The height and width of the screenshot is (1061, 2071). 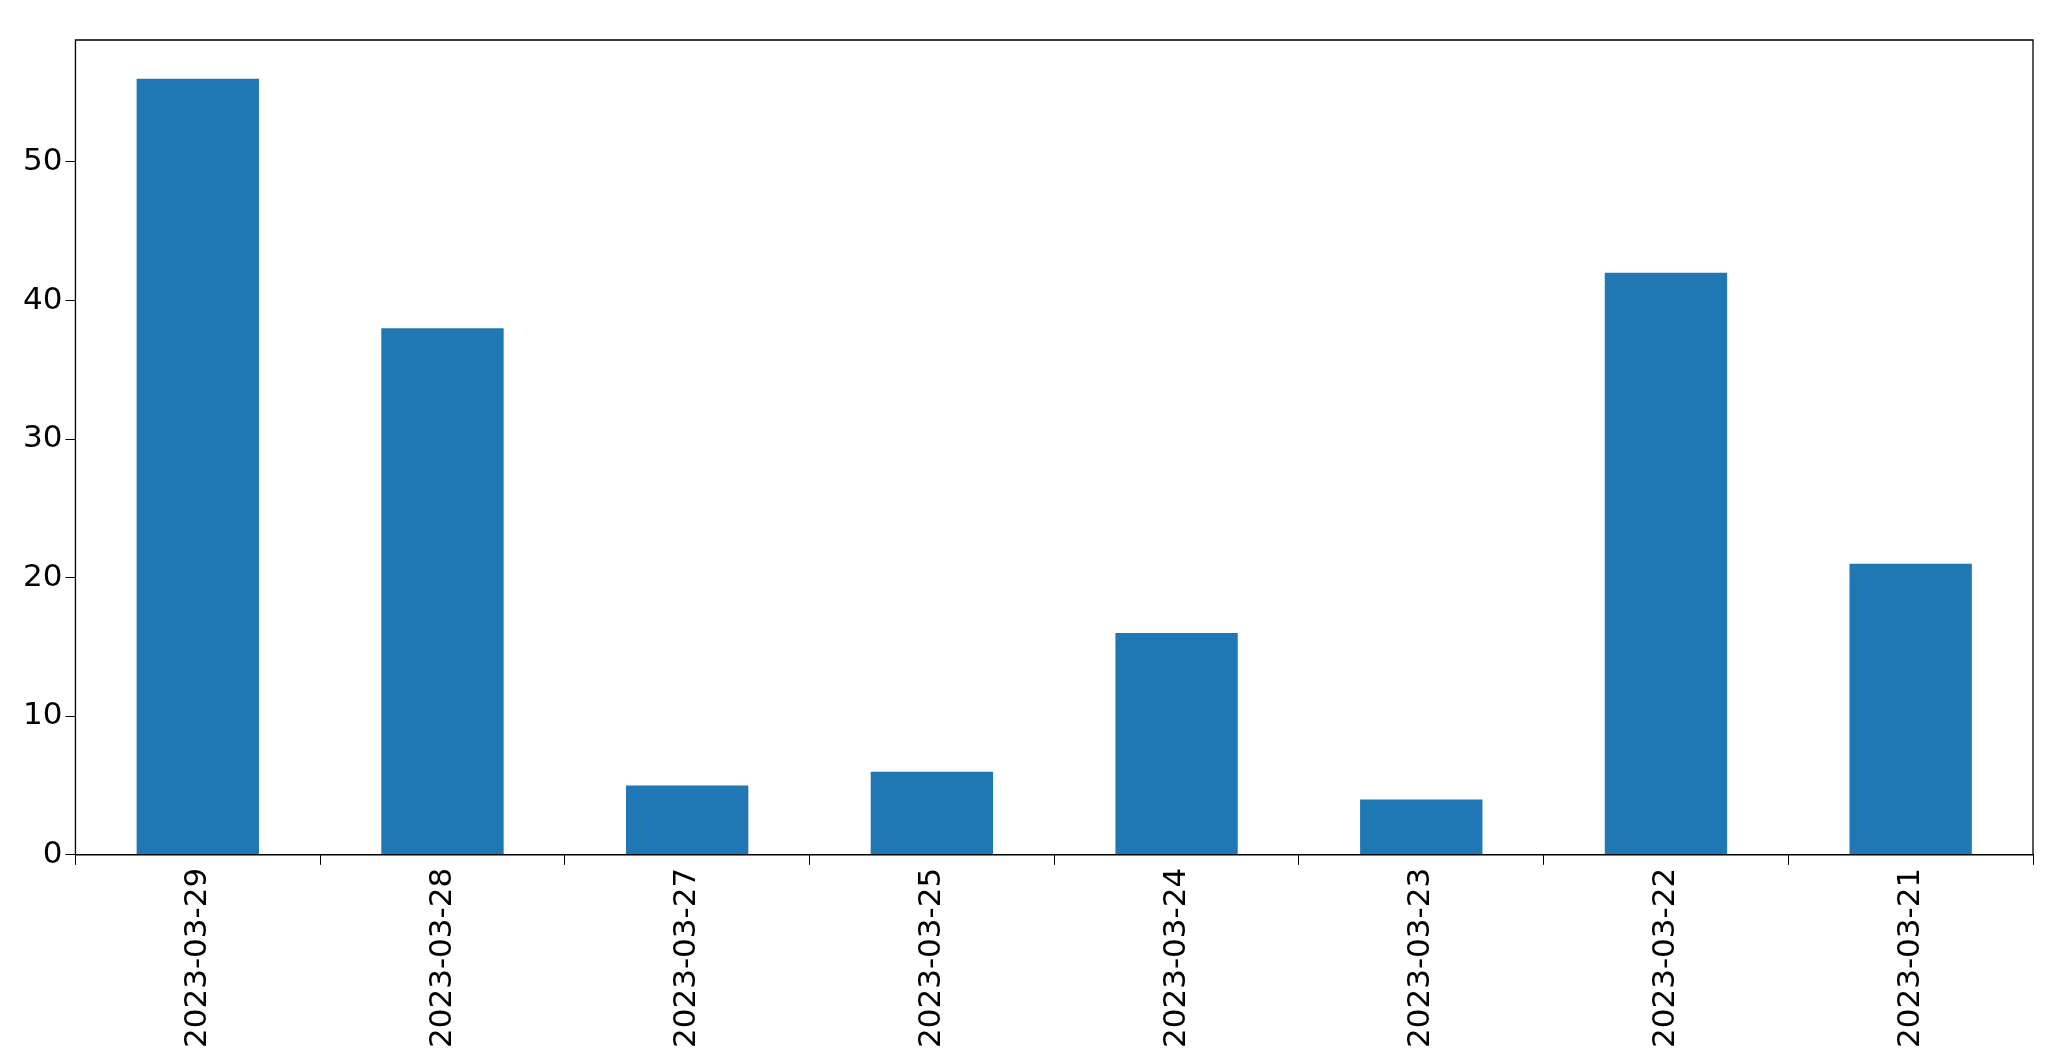 I want to click on y-tick-label: 40, so click(x=42, y=297).